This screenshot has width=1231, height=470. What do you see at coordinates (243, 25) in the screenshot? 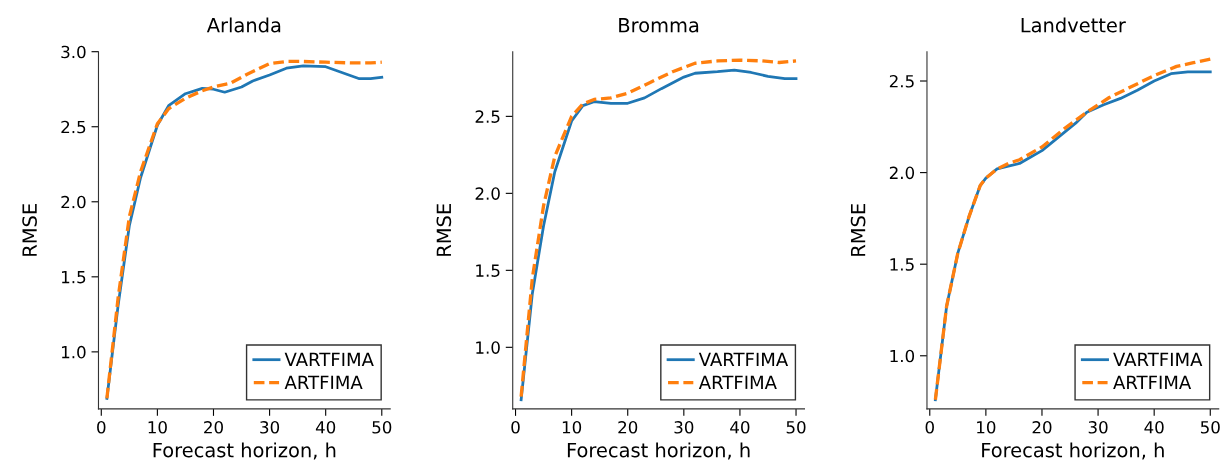
I see `chart-title: Arlanda` at bounding box center [243, 25].